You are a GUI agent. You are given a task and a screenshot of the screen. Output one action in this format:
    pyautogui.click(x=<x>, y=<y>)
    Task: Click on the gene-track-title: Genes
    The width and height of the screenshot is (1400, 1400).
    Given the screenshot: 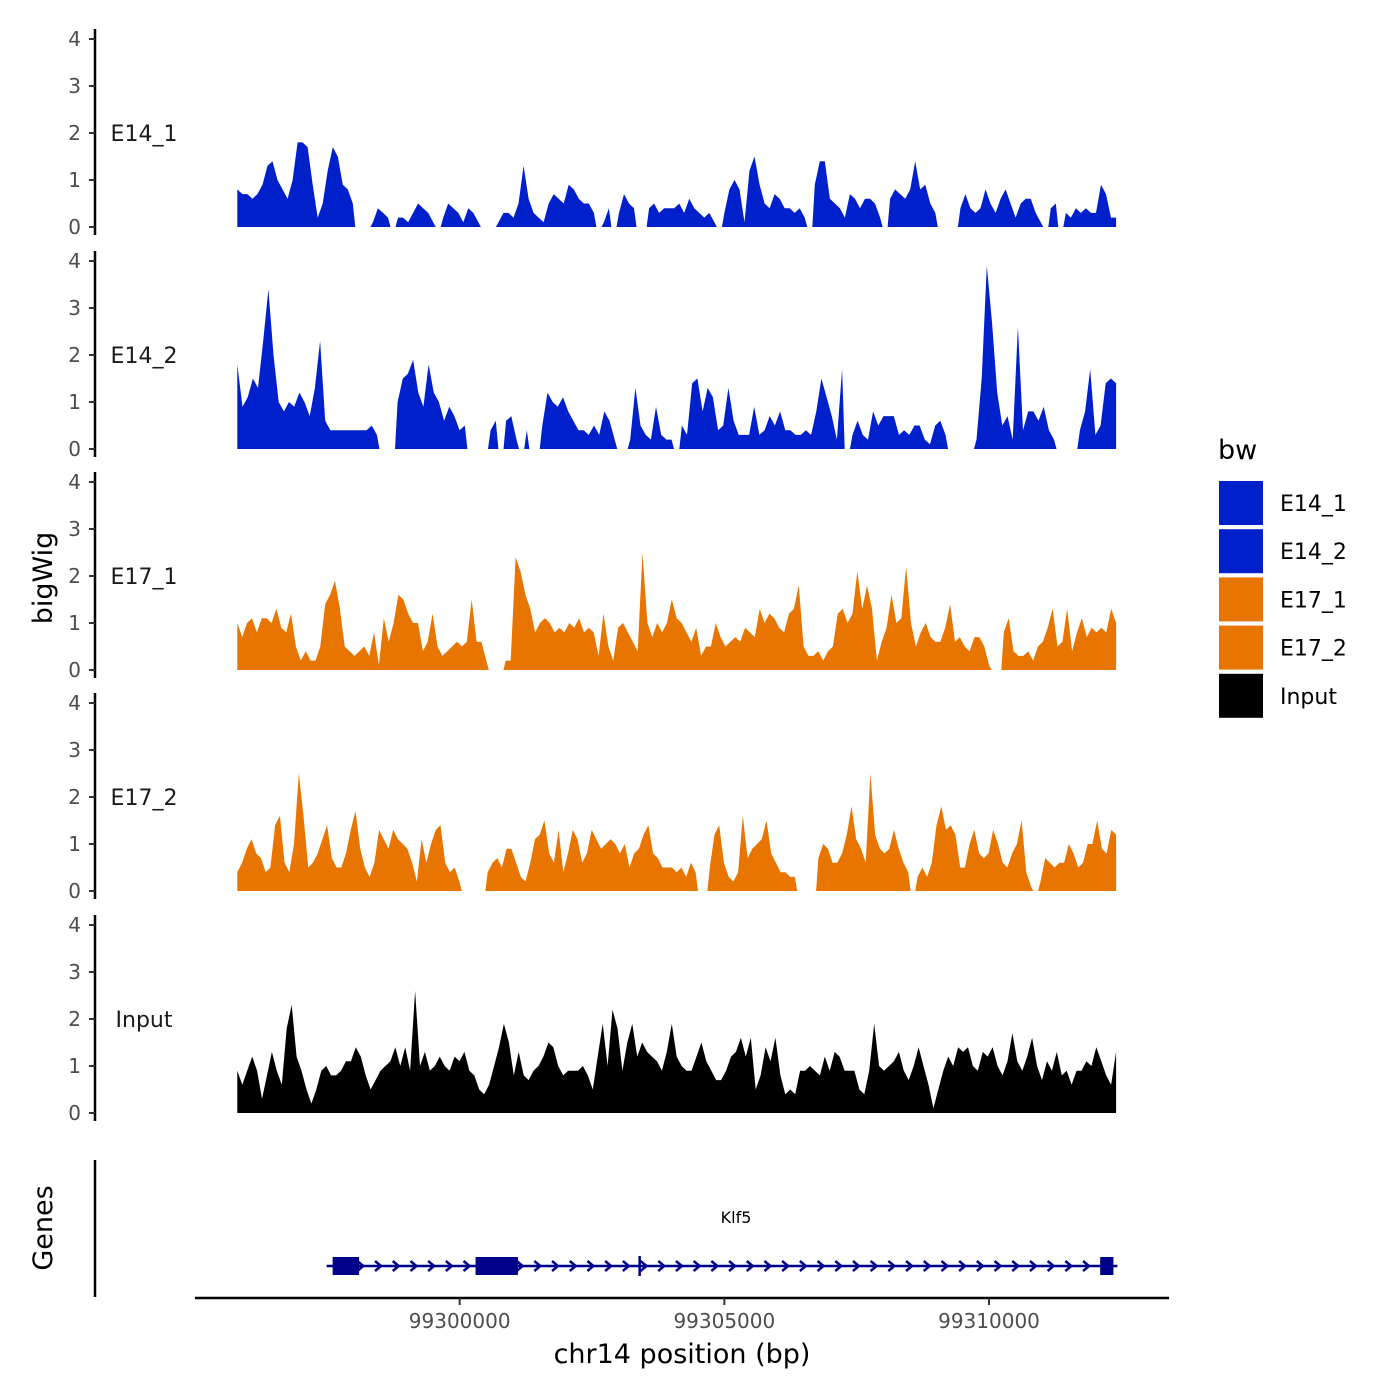 What is the action you would take?
    pyautogui.click(x=43, y=1227)
    